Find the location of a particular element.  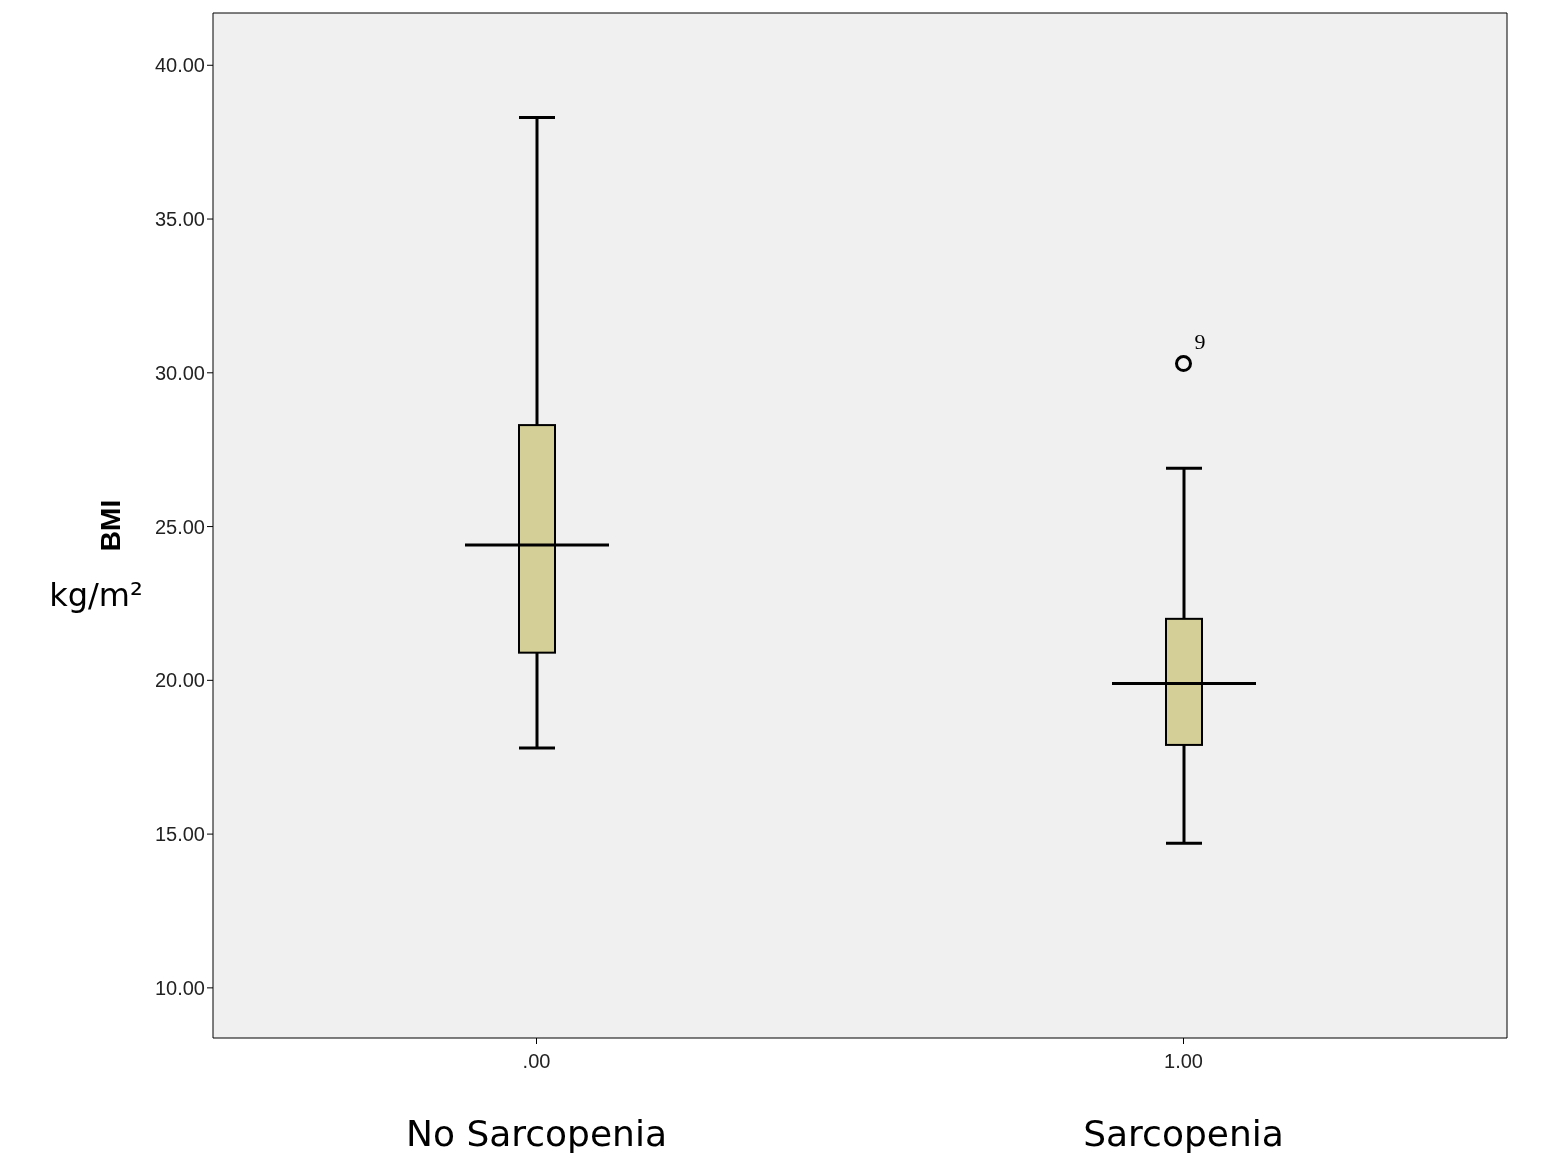

y-tick-label: 10.00 is located at coordinates (179, 987).